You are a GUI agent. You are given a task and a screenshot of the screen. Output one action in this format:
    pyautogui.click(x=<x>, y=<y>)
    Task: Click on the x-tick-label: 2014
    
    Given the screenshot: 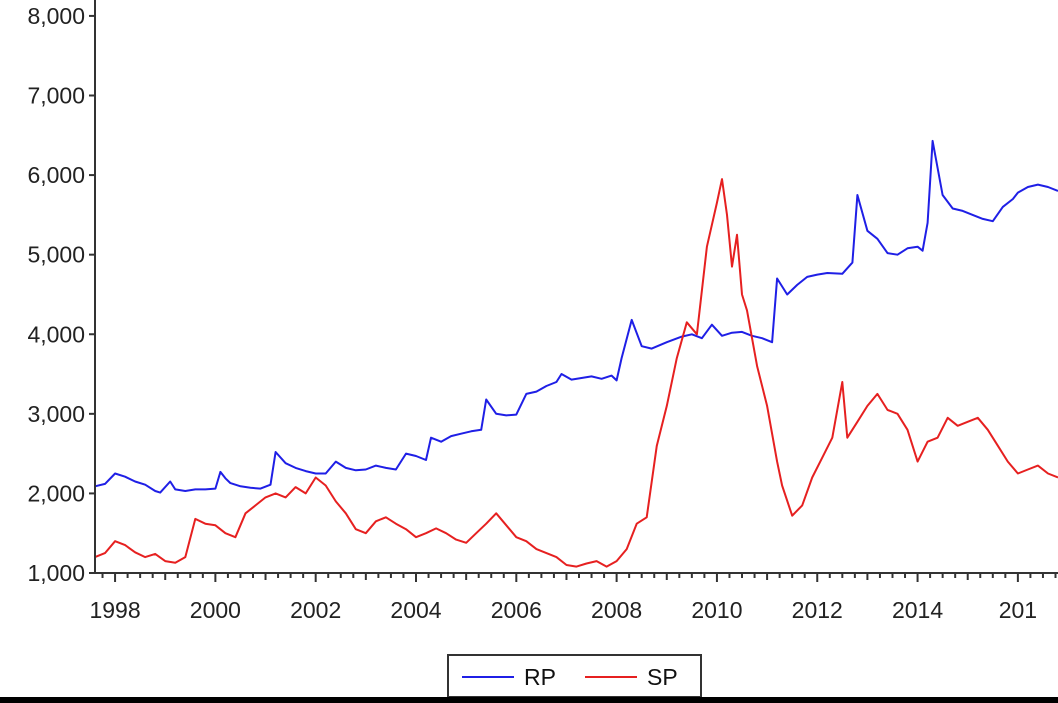 What is the action you would take?
    pyautogui.click(x=917, y=610)
    